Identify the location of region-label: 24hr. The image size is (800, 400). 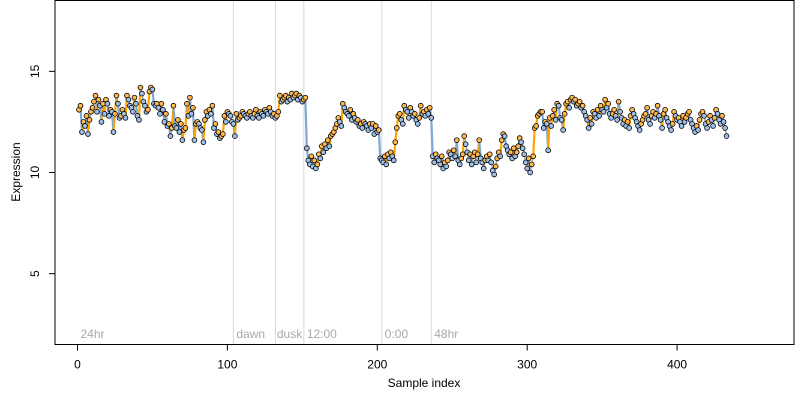
(92, 334).